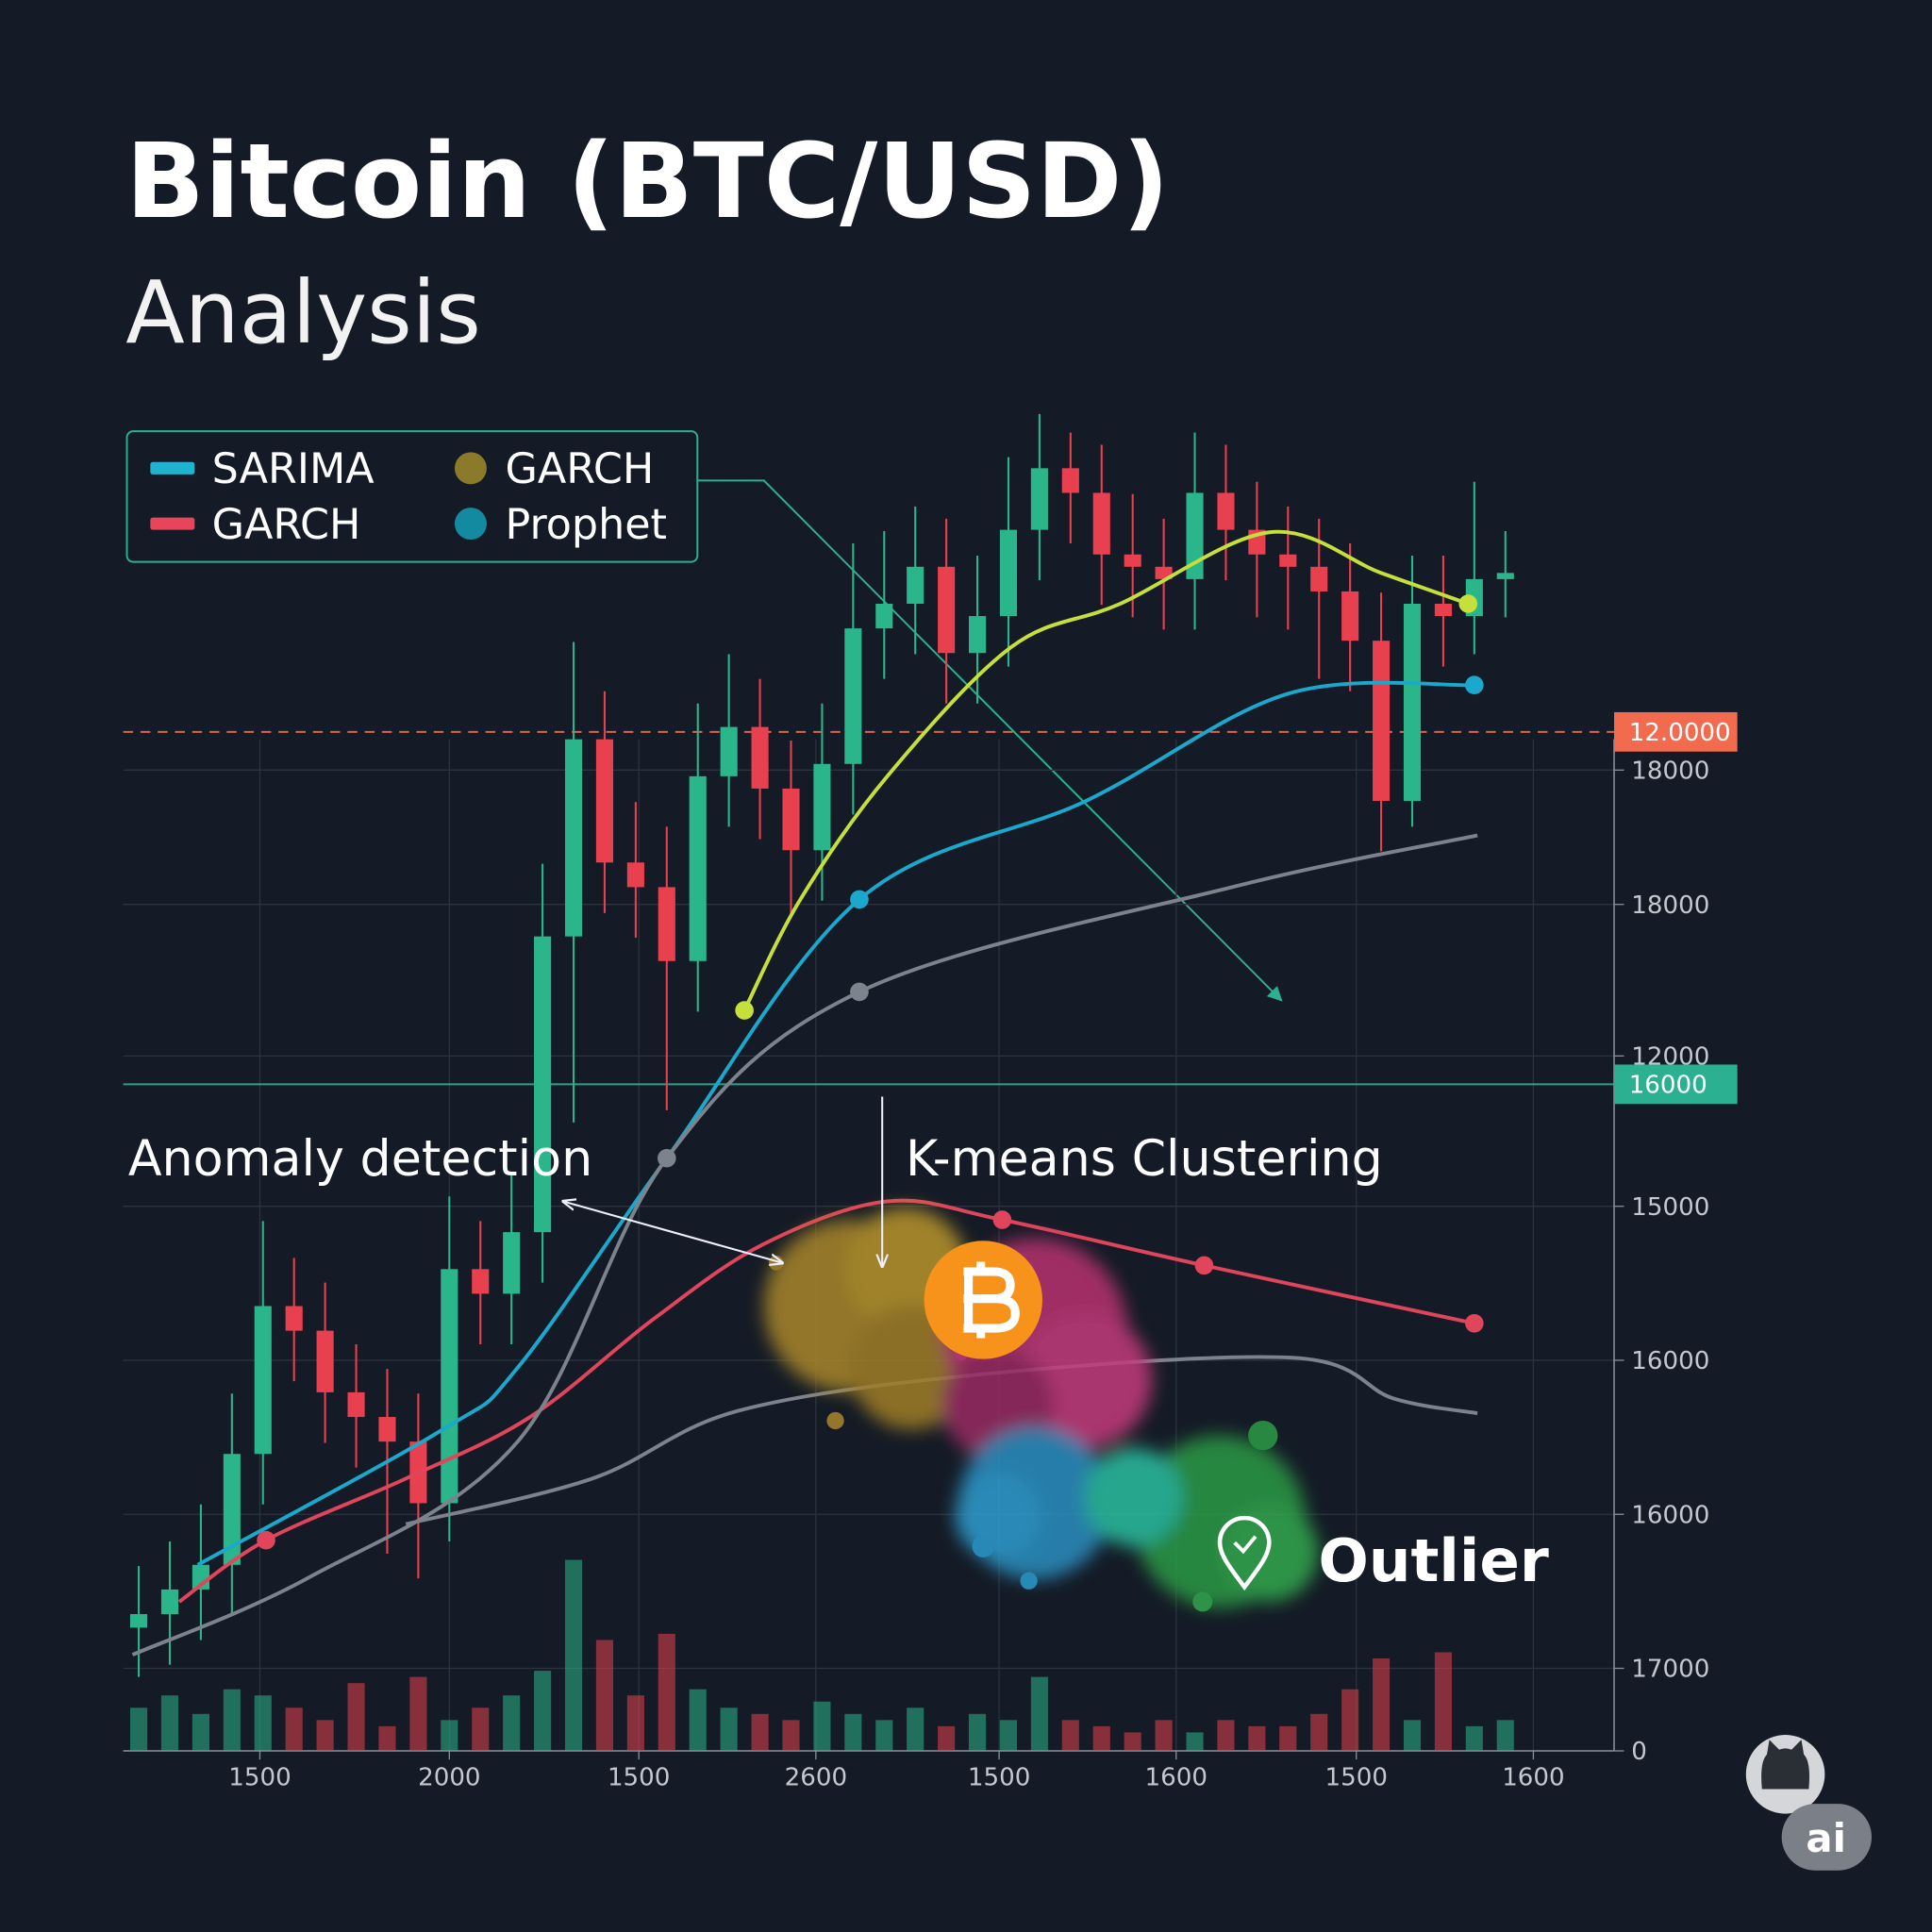  I want to click on badge, so click(1826, 1838).